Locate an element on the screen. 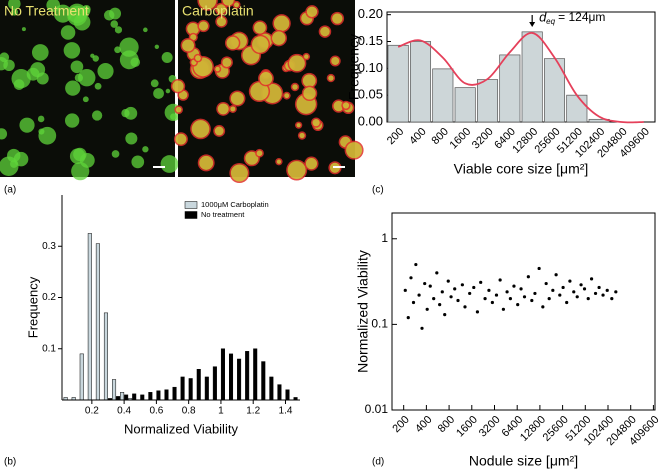 The image size is (659, 472). y-tick-label: 0.15 is located at coordinates (370, 40).